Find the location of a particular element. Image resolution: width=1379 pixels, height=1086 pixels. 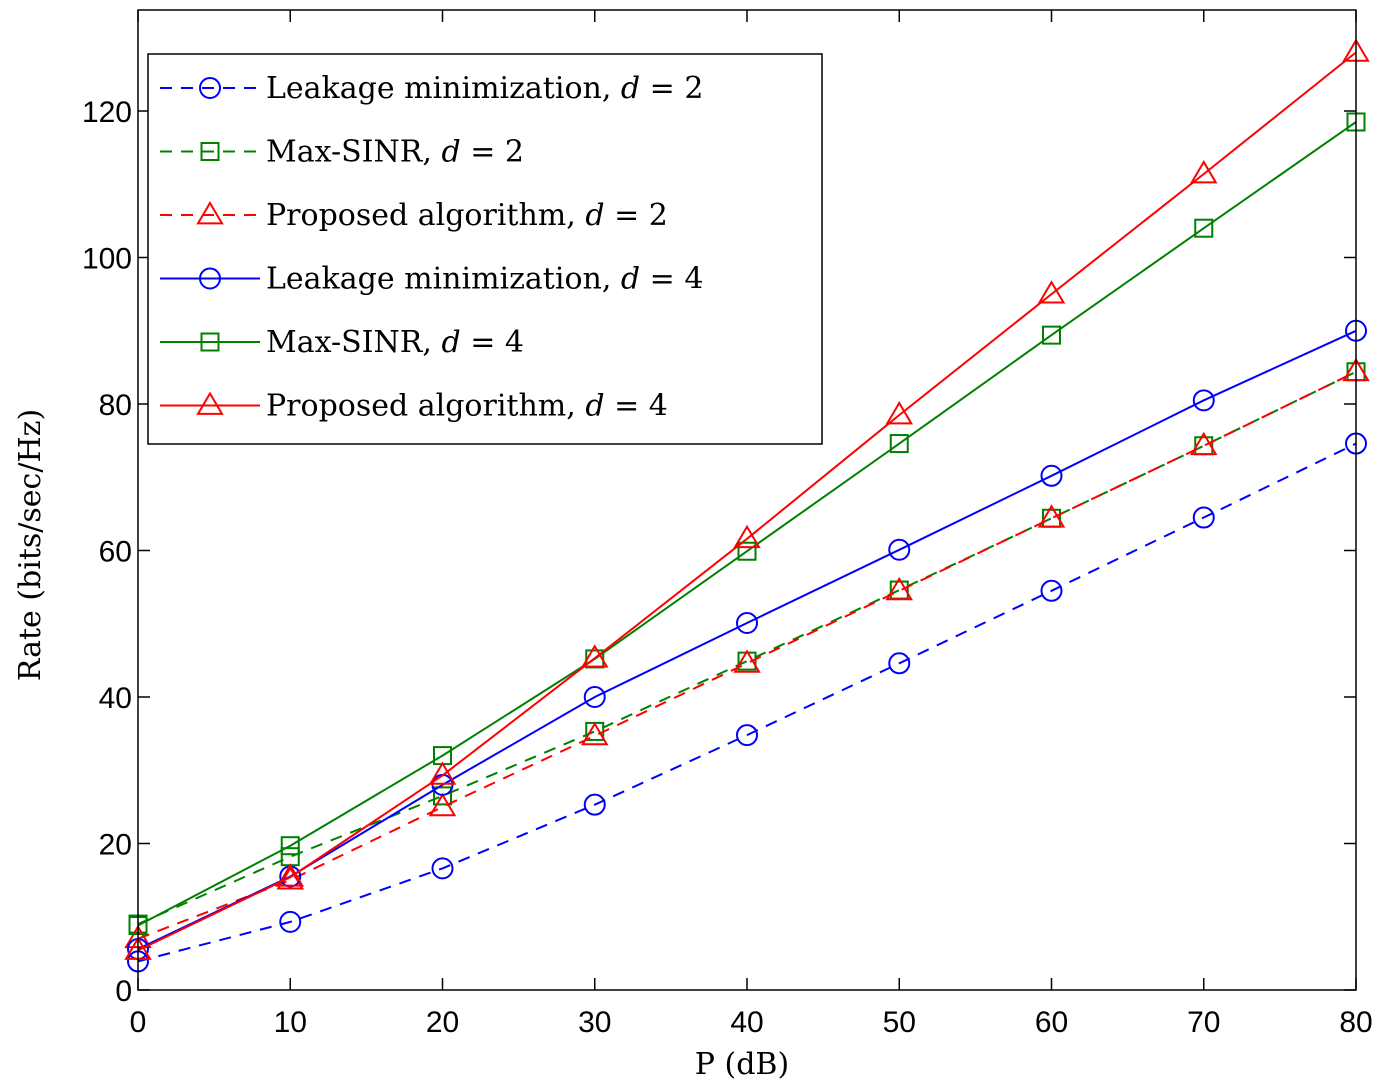

legend-label-3: Proposed algorithm, d = 2 is located at coordinates (467, 215).